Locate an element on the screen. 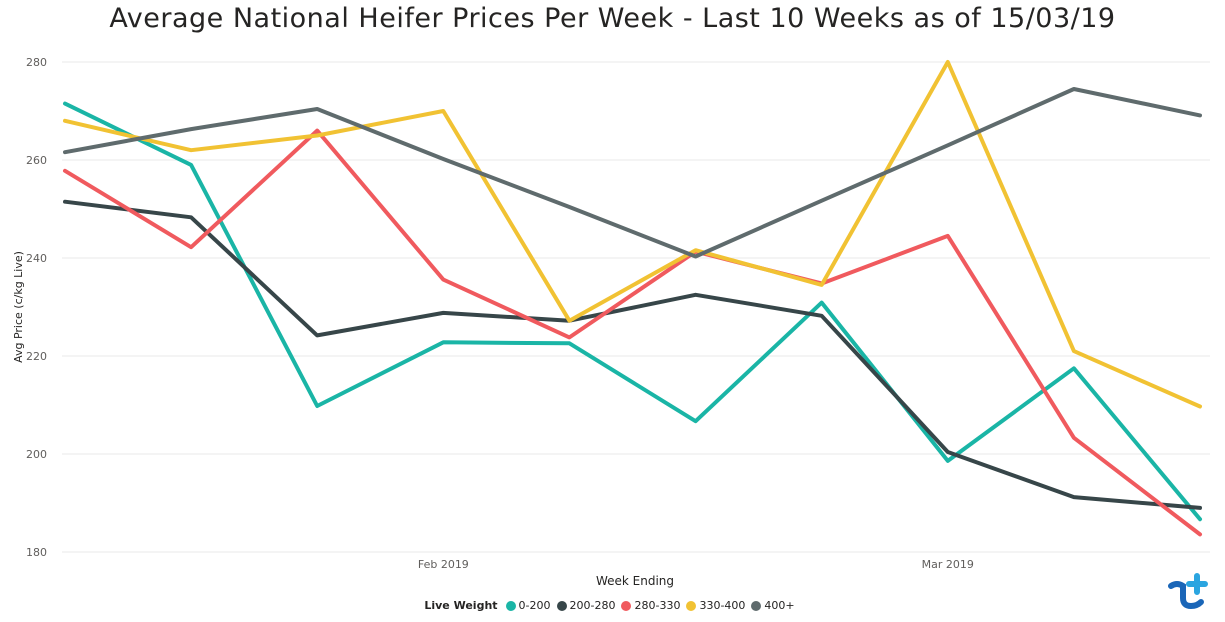 This screenshot has height=622, width=1225. legend-label: 330-400 is located at coordinates (722, 605).